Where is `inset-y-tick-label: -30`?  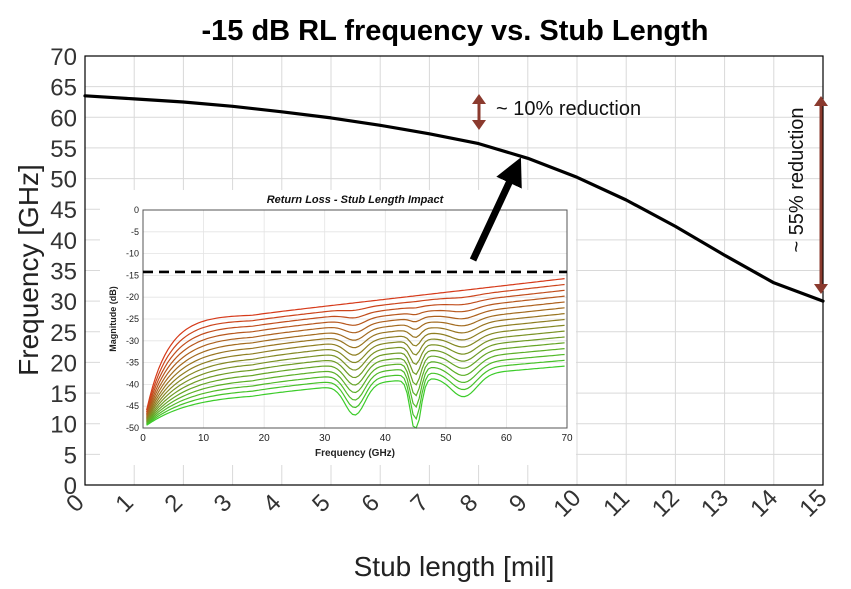 inset-y-tick-label: -30 is located at coordinates (132, 341).